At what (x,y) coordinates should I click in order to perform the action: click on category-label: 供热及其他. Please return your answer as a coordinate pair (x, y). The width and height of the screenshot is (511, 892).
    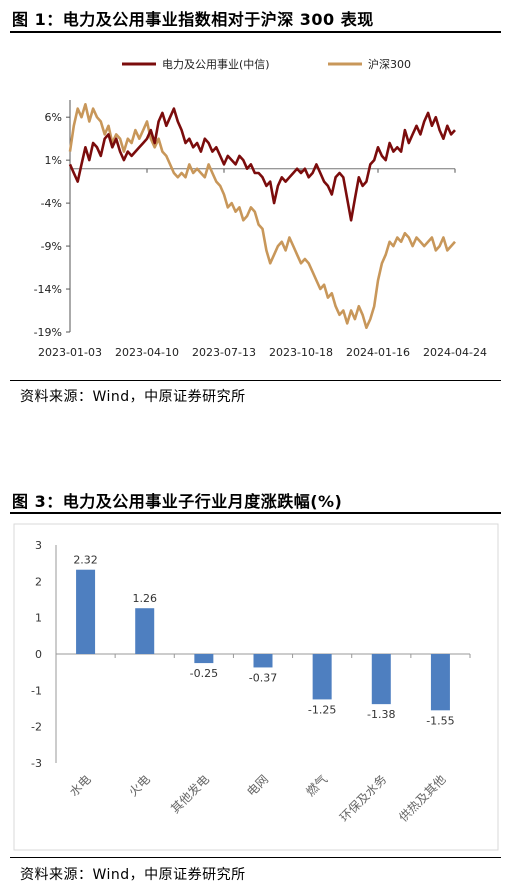
    Looking at the image, I should click on (422, 798).